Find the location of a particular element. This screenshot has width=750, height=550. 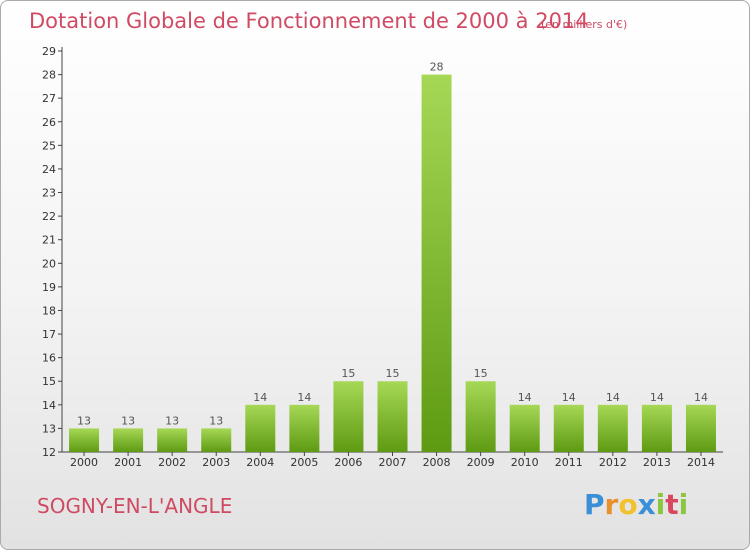

y-tick-label: 29 is located at coordinates (49, 51).